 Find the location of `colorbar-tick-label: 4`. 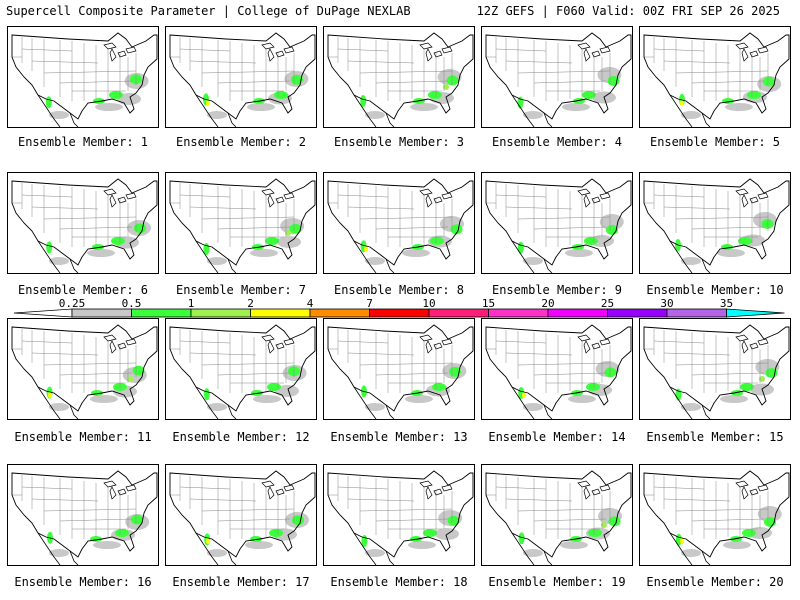

colorbar-tick-label: 4 is located at coordinates (310, 303).